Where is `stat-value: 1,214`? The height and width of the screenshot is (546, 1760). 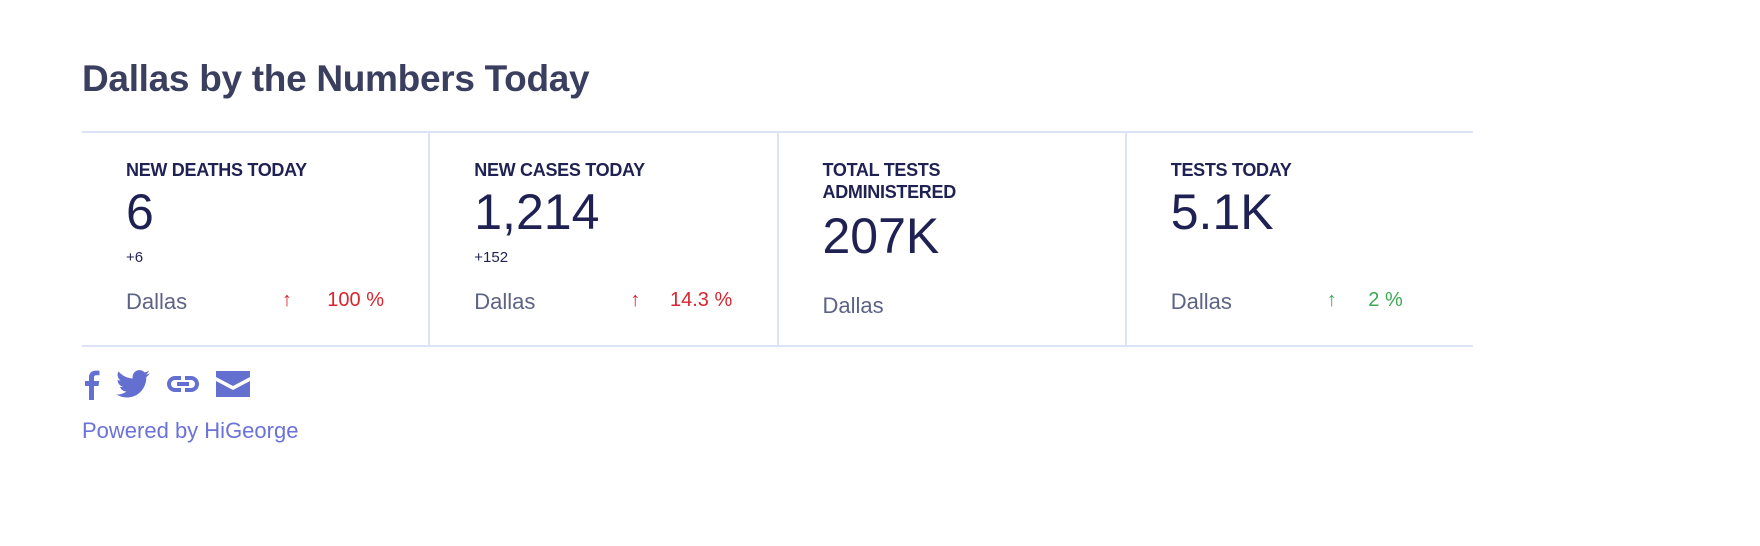
stat-value: 1,214 is located at coordinates (537, 212).